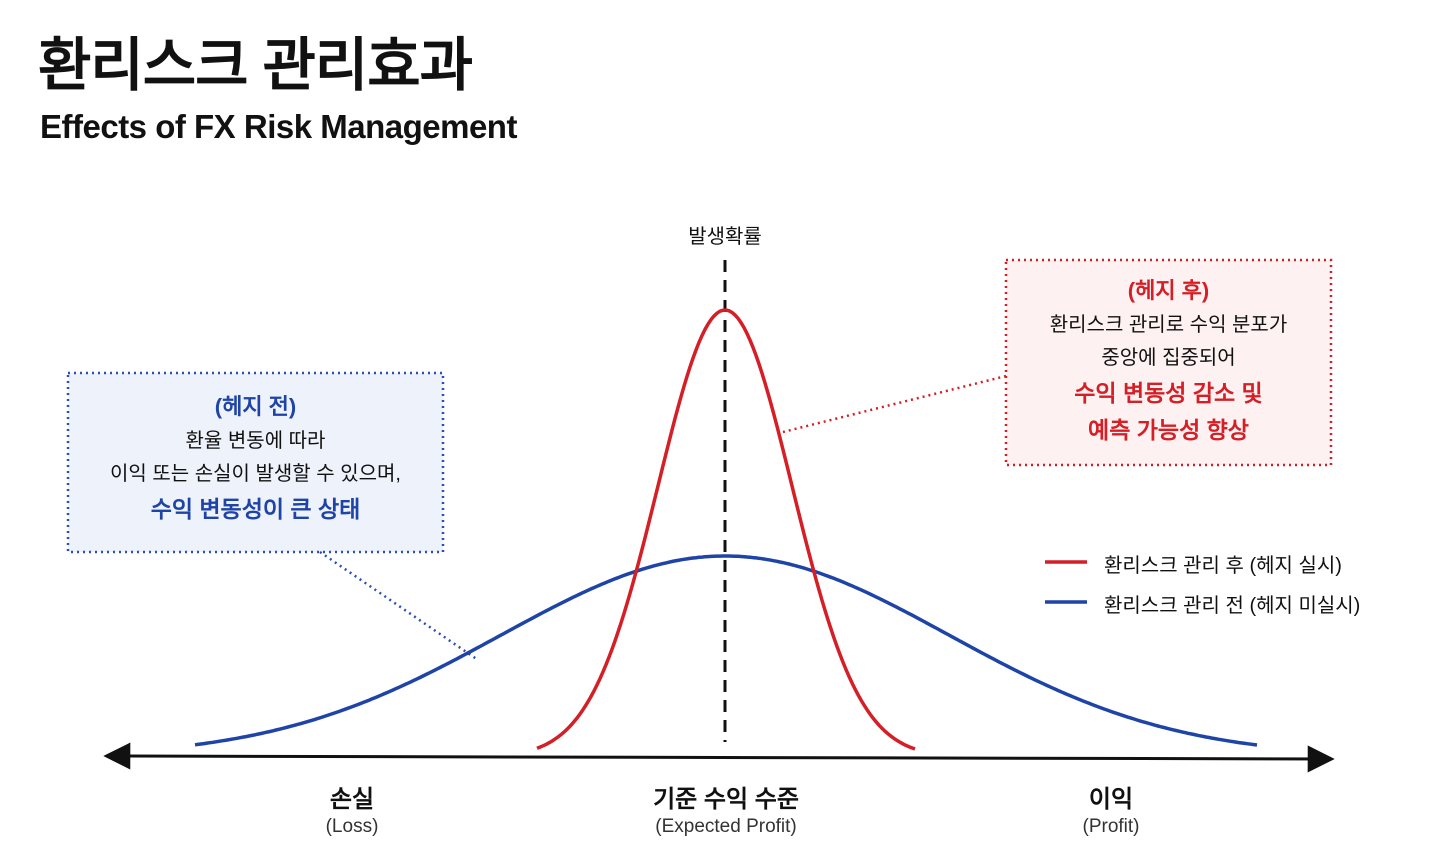 This screenshot has height=861, width=1436. Describe the element at coordinates (1168, 393) in the screenshot. I see `callout-emphasis: 수익 변동성 감소 및` at that location.